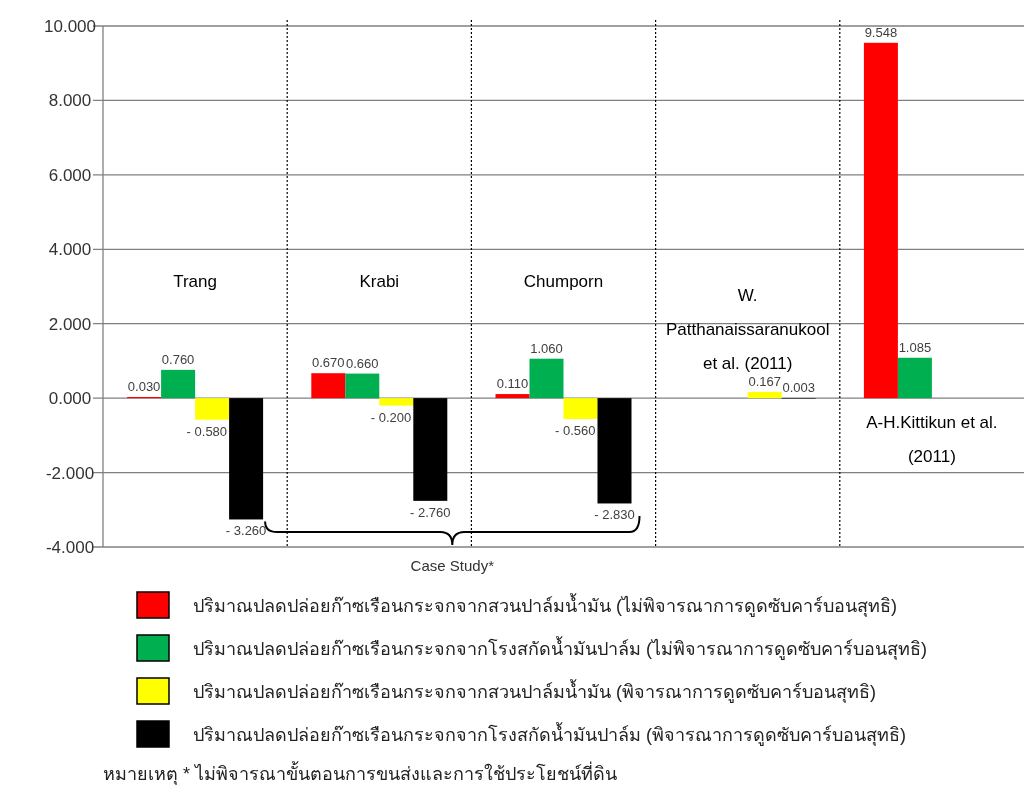 This screenshot has width=1026, height=789. I want to click on data-label: 9.548, so click(881, 32).